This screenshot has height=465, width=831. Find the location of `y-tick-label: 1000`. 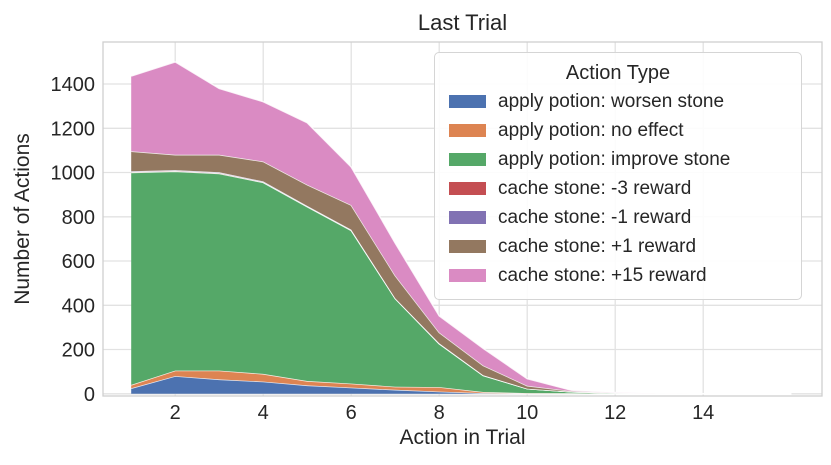

y-tick-label: 1000 is located at coordinates (73, 174).